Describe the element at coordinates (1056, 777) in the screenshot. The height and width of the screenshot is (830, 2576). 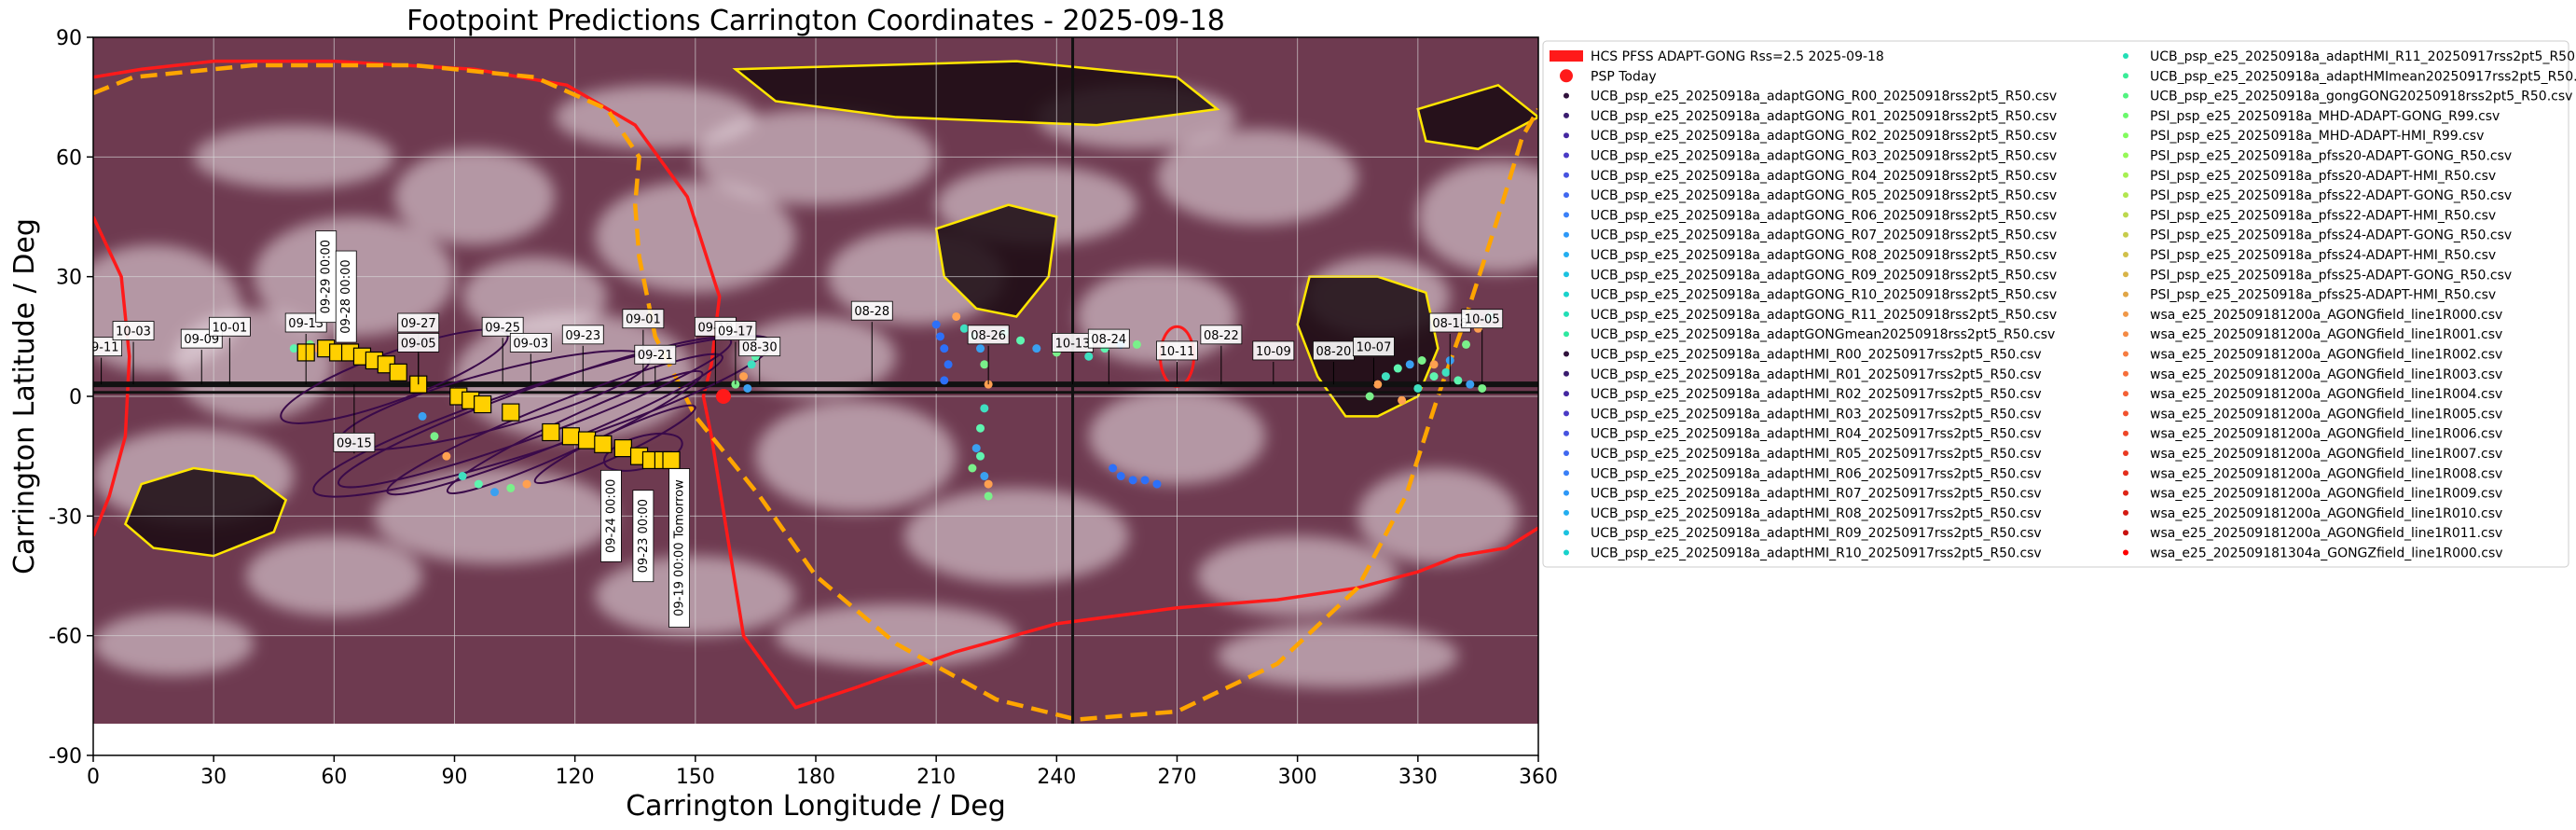
I see `x-tick-label: 240` at that location.